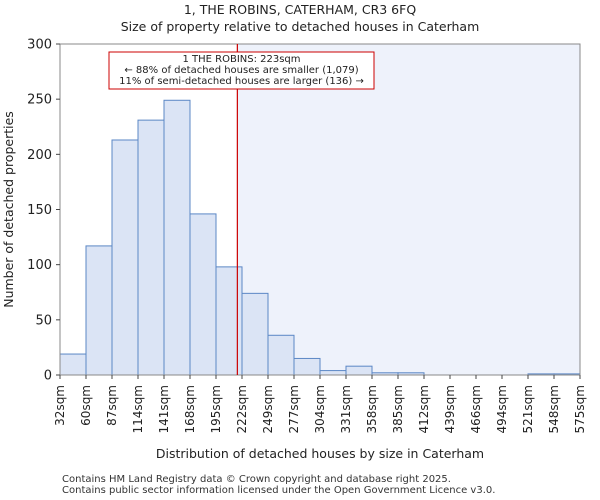  Describe the element at coordinates (241, 59) in the screenshot. I see `annotation-title: 1 THE ROBINS: 223sqm` at that location.